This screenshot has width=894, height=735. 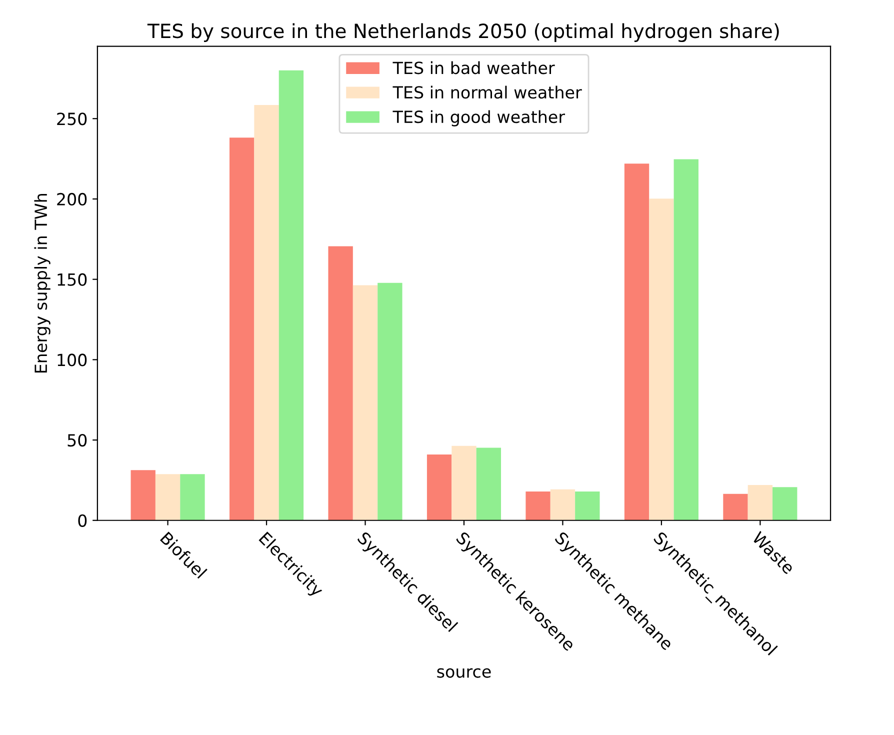 What do you see at coordinates (479, 118) in the screenshot?
I see `legend-label: TES in good weather` at bounding box center [479, 118].